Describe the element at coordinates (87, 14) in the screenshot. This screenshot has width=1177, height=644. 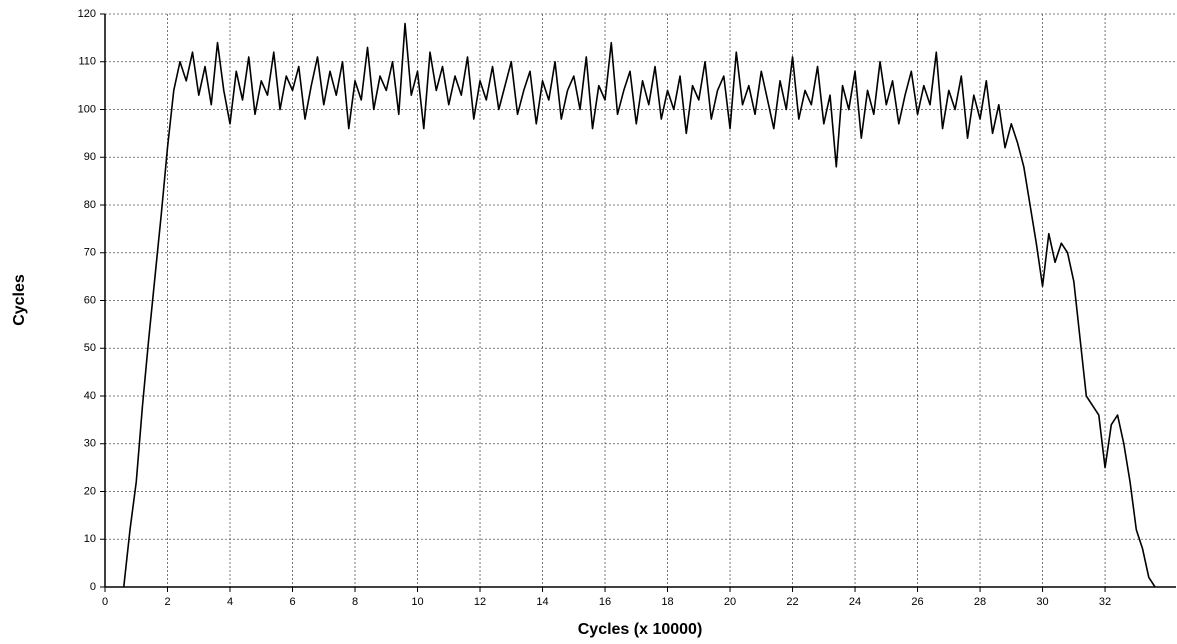
I see `y-tick-label: 120` at that location.